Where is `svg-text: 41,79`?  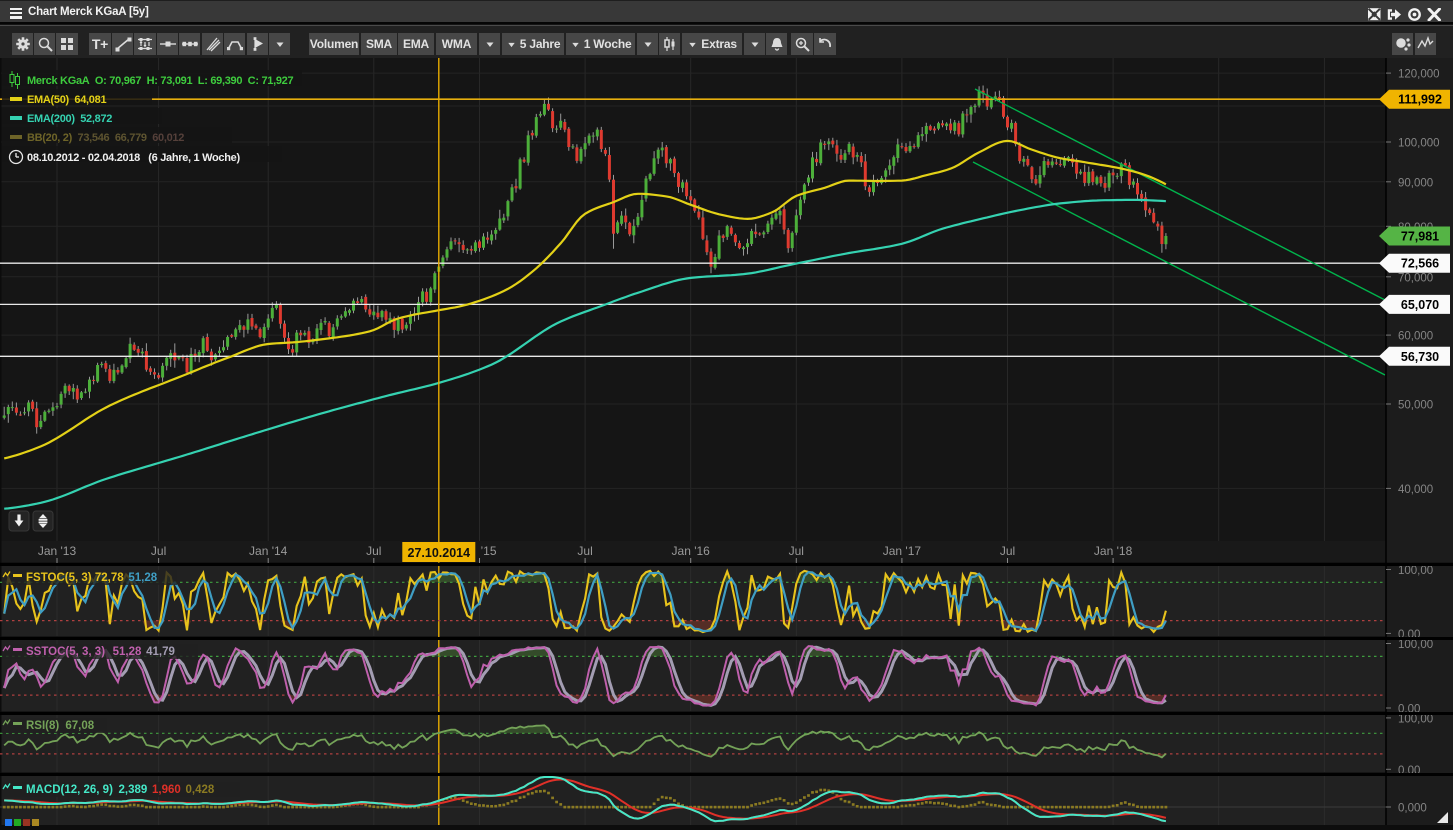
svg-text: 41,79 is located at coordinates (160, 652).